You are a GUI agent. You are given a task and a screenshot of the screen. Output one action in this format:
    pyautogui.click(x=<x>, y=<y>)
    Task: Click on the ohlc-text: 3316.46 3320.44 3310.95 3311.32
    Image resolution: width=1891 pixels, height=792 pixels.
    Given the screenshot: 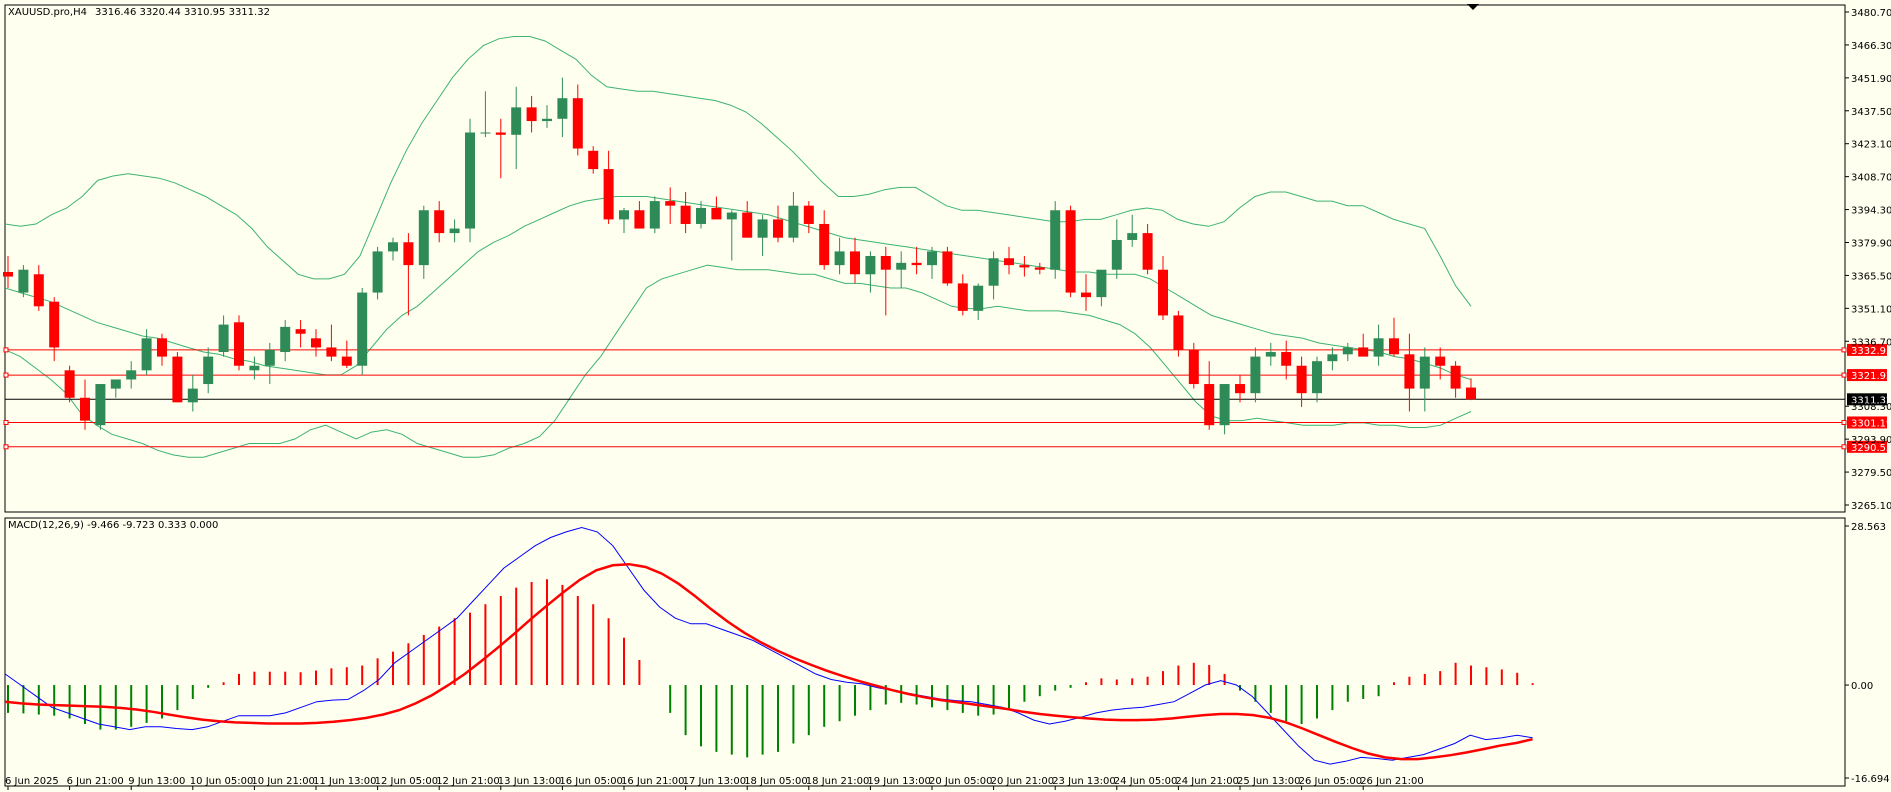 What is the action you would take?
    pyautogui.click(x=182, y=12)
    